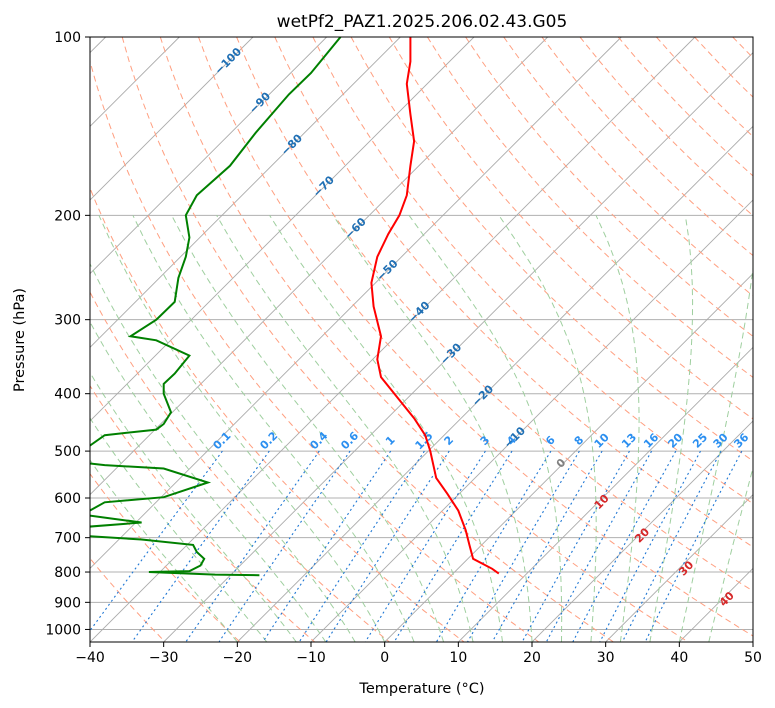 Image resolution: width=775 pixels, height=708 pixels. What do you see at coordinates (67, 573) in the screenshot?
I see `y-tick-label: 800` at bounding box center [67, 573].